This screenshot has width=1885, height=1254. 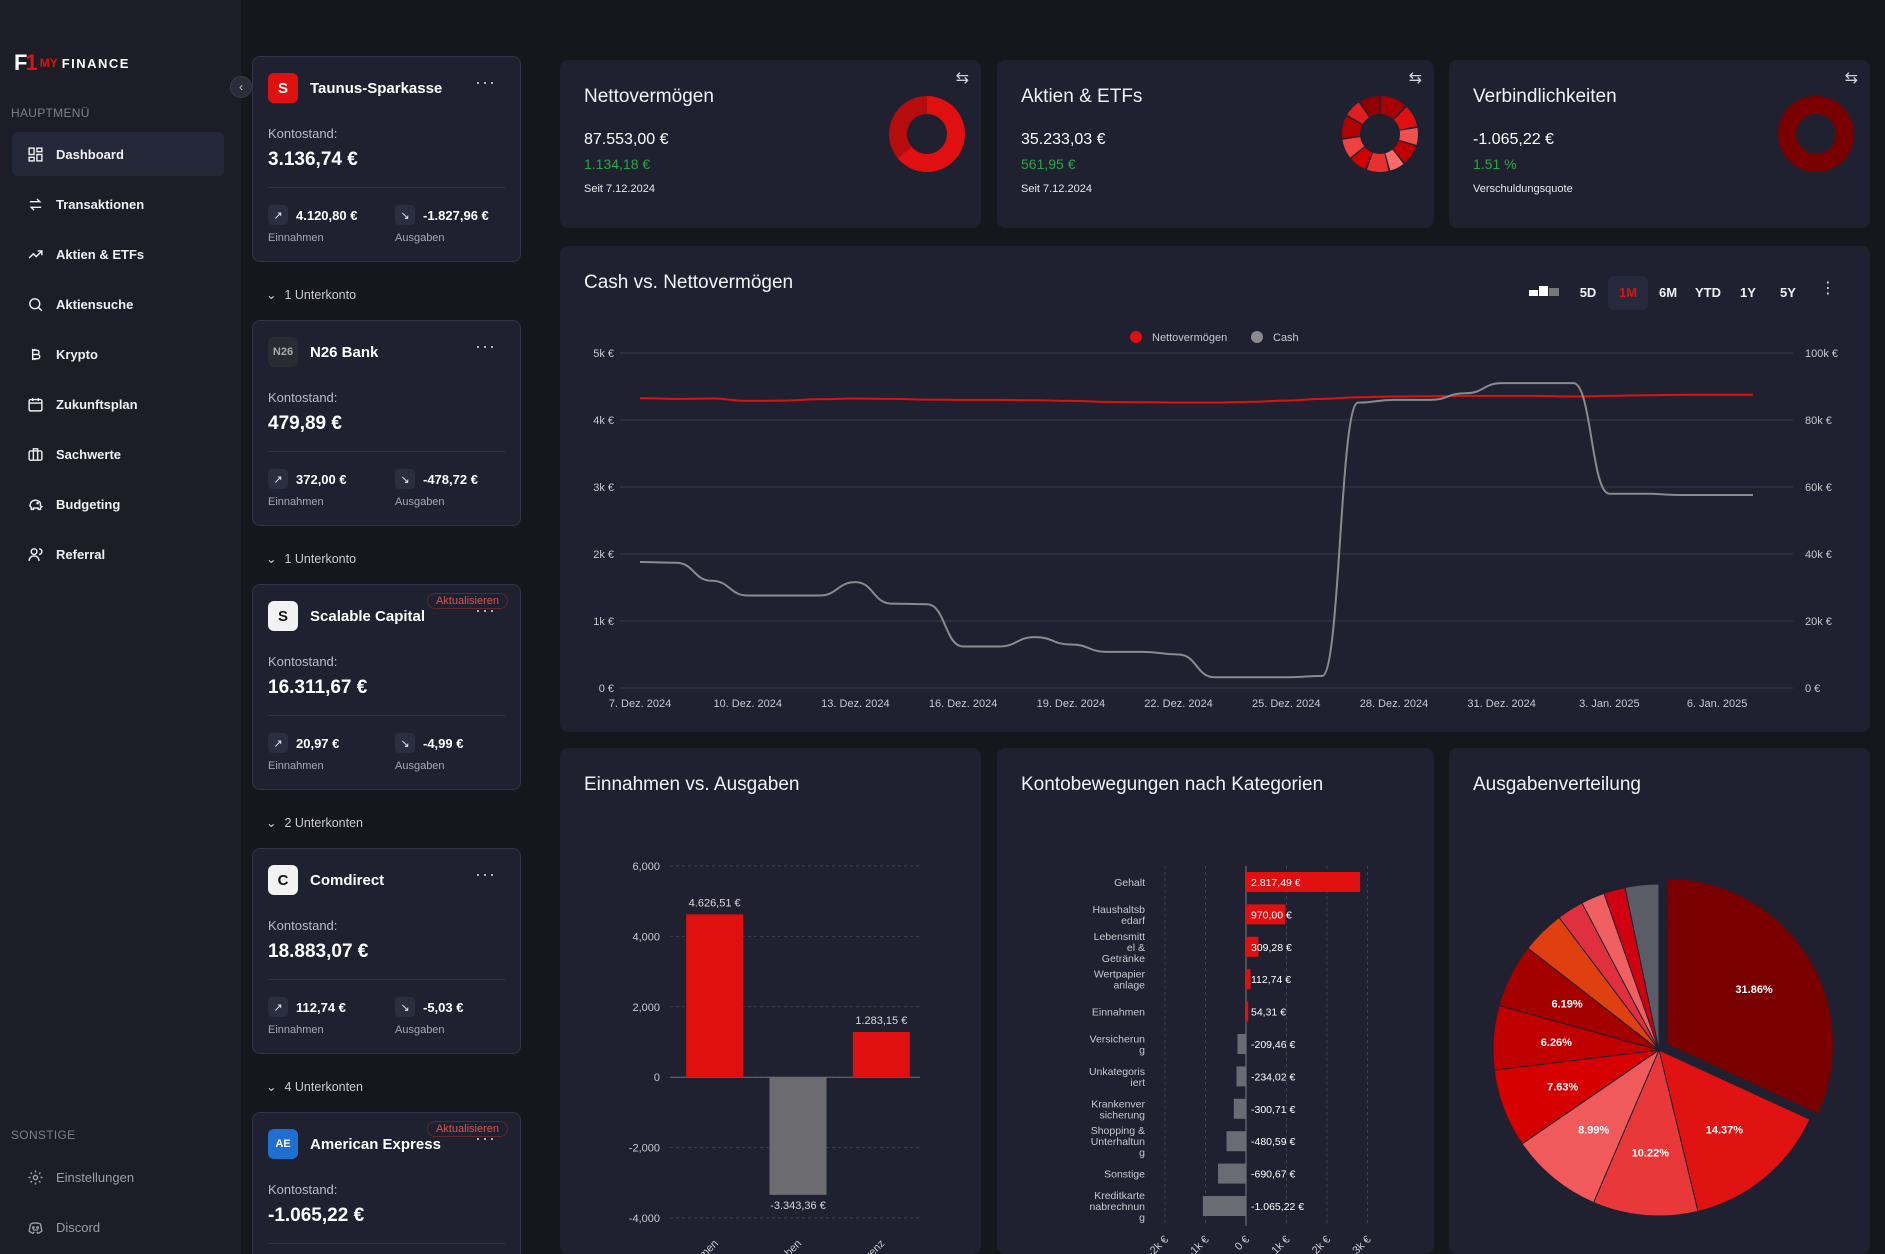 What do you see at coordinates (1828, 288) in the screenshot?
I see `chart-menu-icon: ⋮` at bounding box center [1828, 288].